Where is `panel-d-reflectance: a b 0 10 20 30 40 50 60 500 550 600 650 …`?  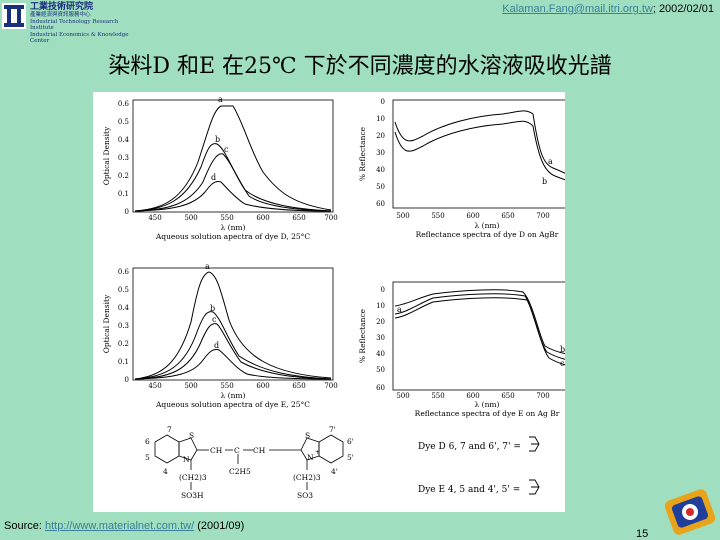 panel-d-reflectance: a b 0 10 20 30 40 50 60 500 550 600 650 … is located at coordinates (461, 168).